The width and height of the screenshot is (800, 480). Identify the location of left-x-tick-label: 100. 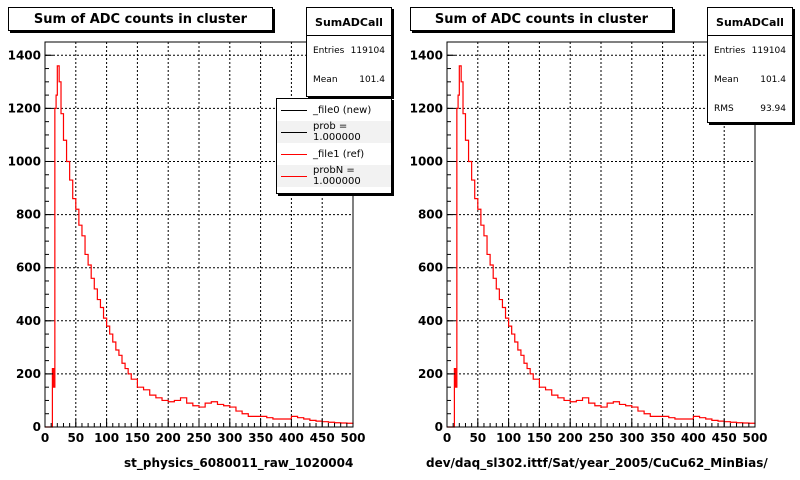
(106, 438).